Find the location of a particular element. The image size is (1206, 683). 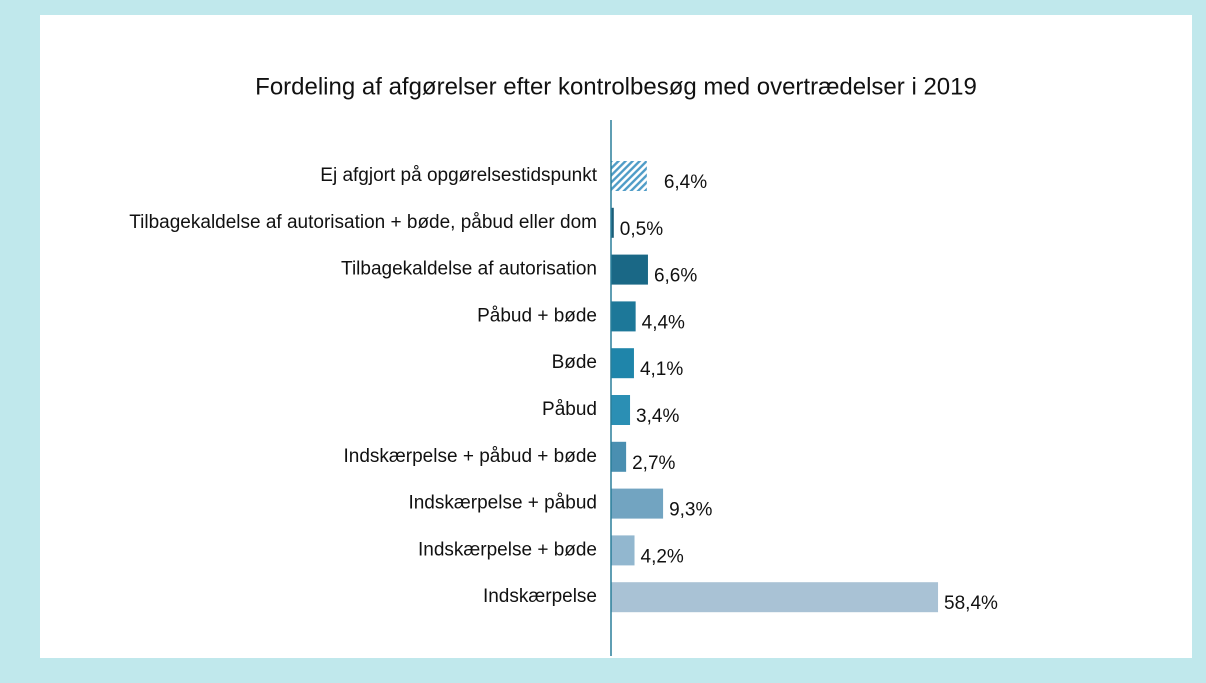

category-label: Ej afgjort på opgørelsestidspunkt is located at coordinates (458, 175).